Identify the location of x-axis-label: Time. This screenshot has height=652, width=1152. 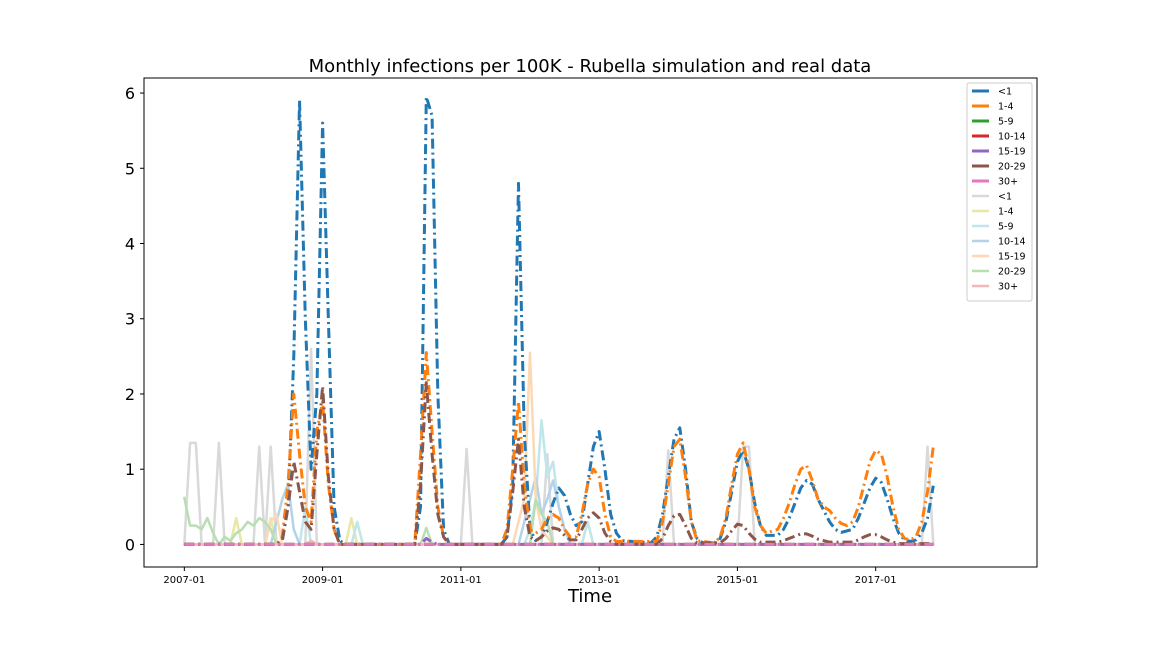
(589, 596).